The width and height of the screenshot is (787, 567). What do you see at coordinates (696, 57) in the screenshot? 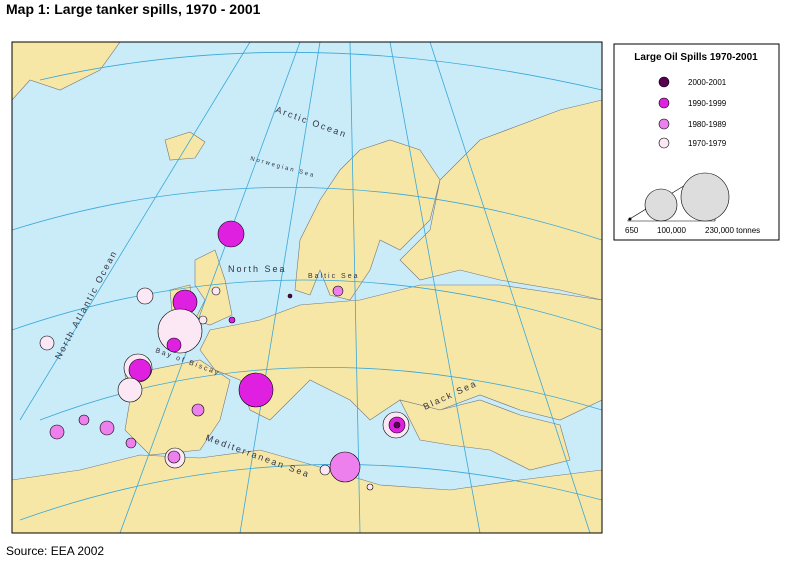
I see `legend-title: Large Oil Spills 1970-2001` at bounding box center [696, 57].